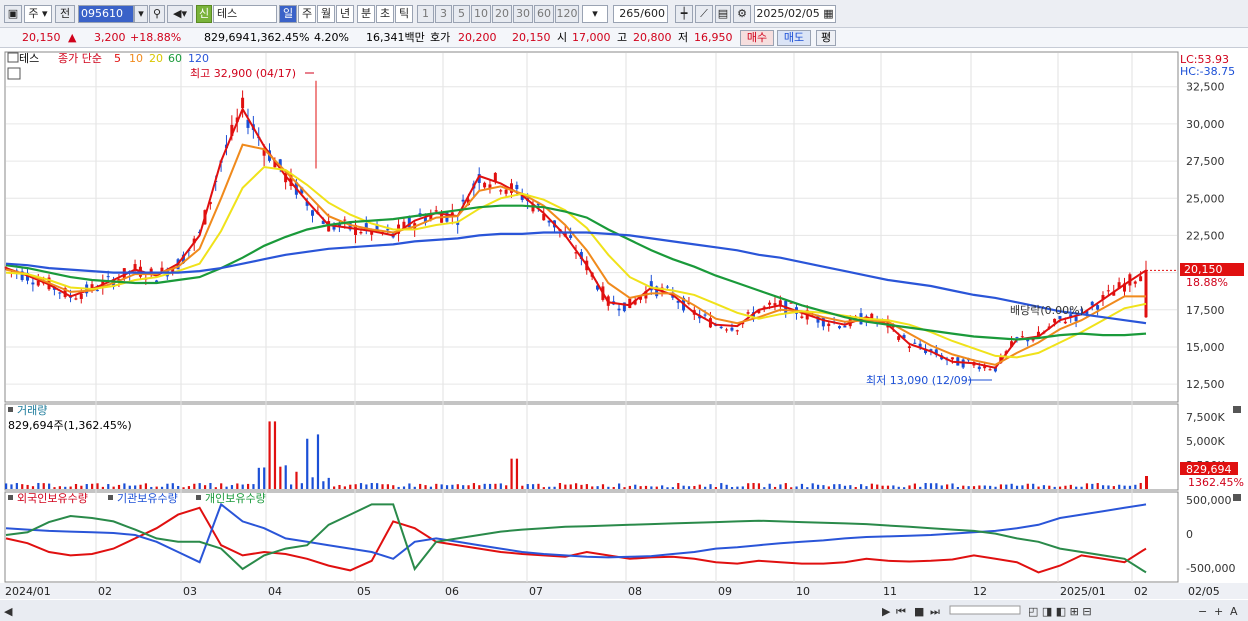  Describe the element at coordinates (156, 37) in the screenshot. I see `change-rate: +18.88%` at that location.